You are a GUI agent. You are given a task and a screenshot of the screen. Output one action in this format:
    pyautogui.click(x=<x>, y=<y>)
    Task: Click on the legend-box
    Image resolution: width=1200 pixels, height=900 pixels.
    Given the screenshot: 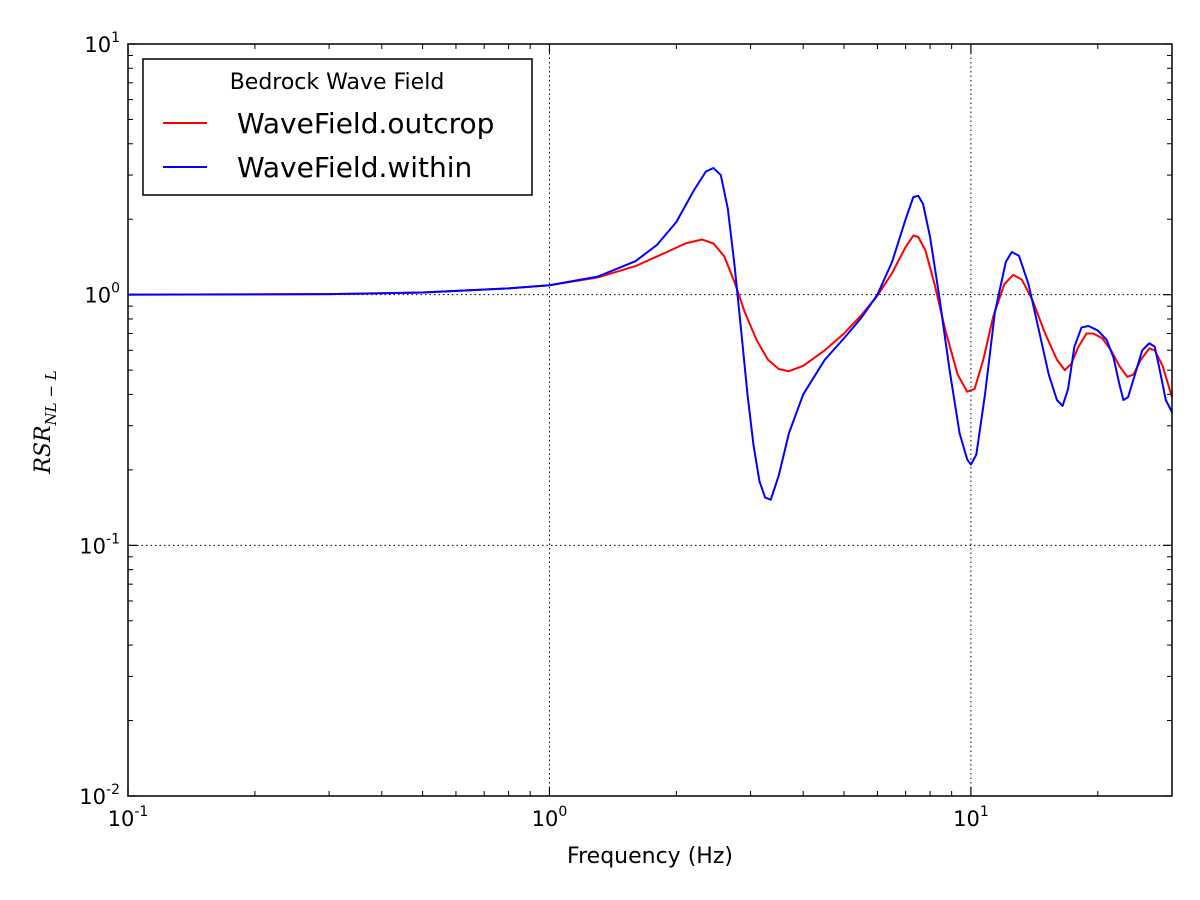 What is the action you would take?
    pyautogui.click(x=337, y=127)
    